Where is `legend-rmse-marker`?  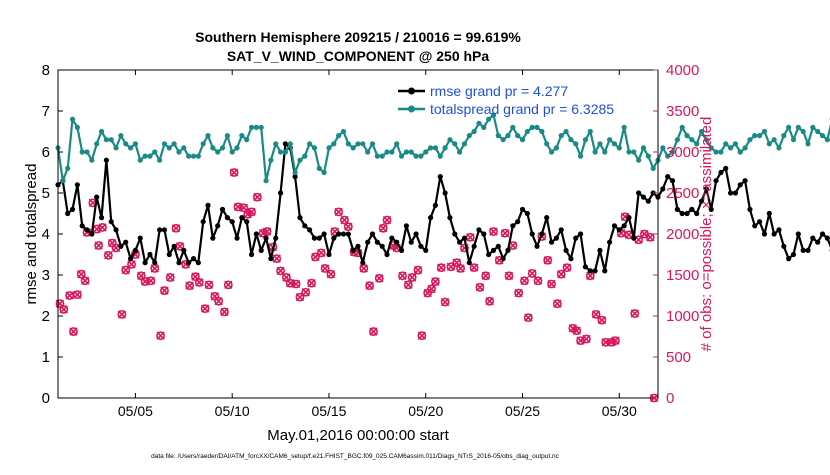
legend-rmse-marker is located at coordinates (411, 91).